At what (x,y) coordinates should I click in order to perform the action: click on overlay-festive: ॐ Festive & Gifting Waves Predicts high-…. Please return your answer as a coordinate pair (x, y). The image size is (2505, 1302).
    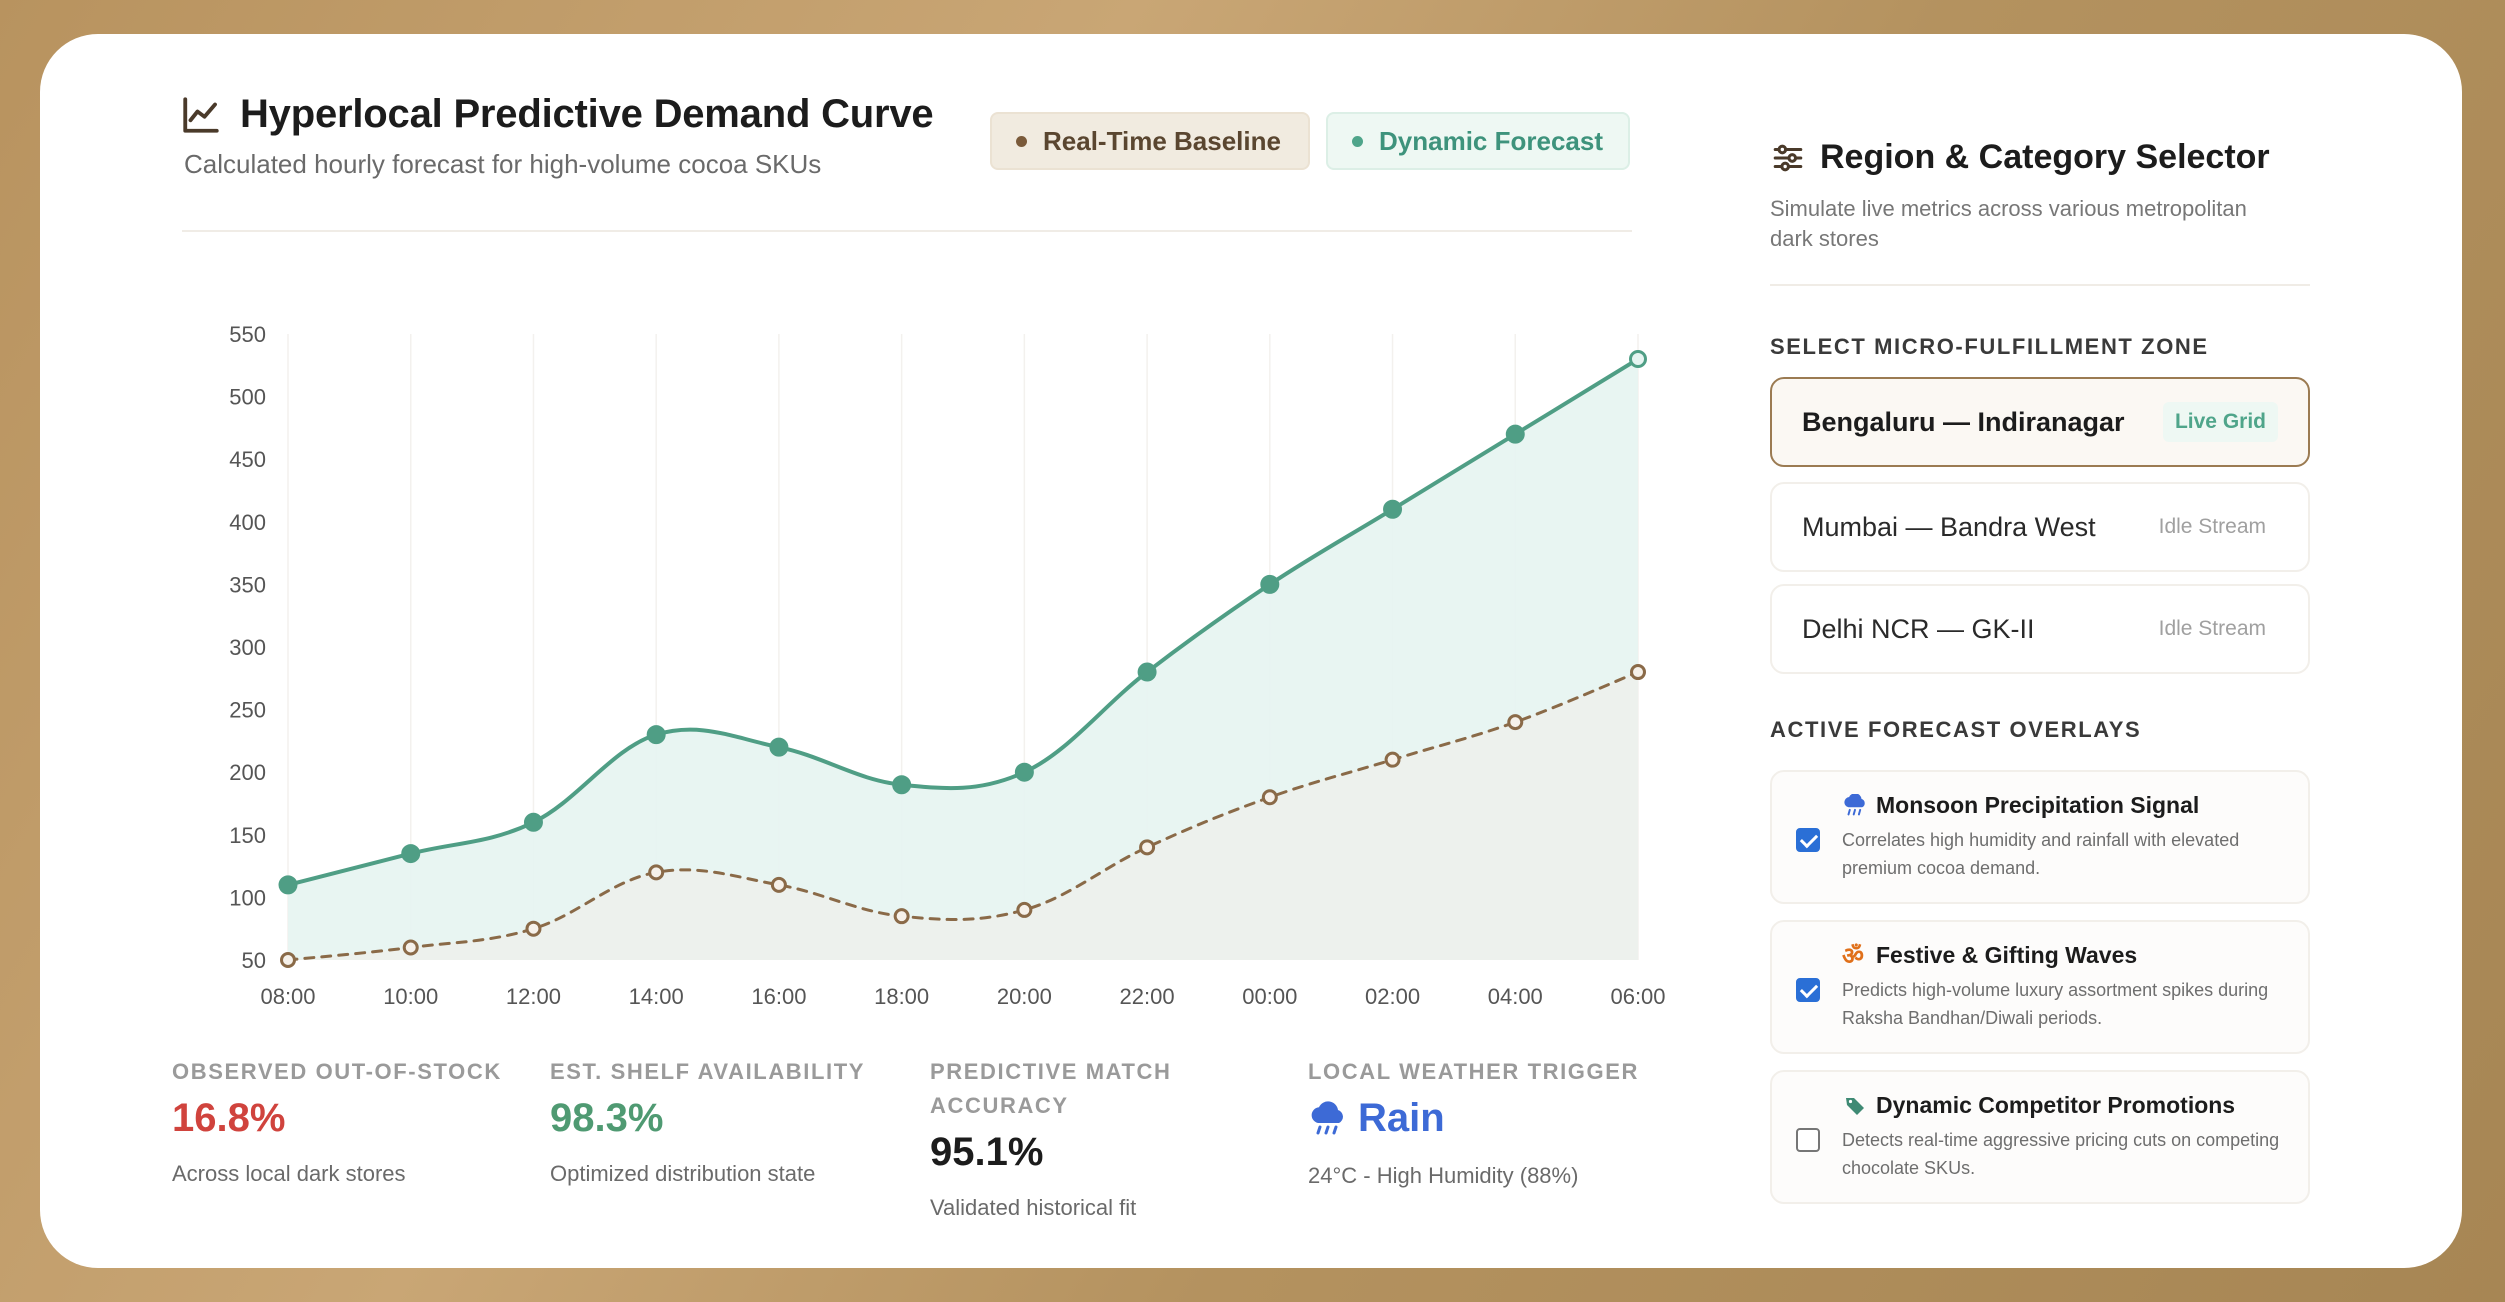
    Looking at the image, I should click on (2040, 987).